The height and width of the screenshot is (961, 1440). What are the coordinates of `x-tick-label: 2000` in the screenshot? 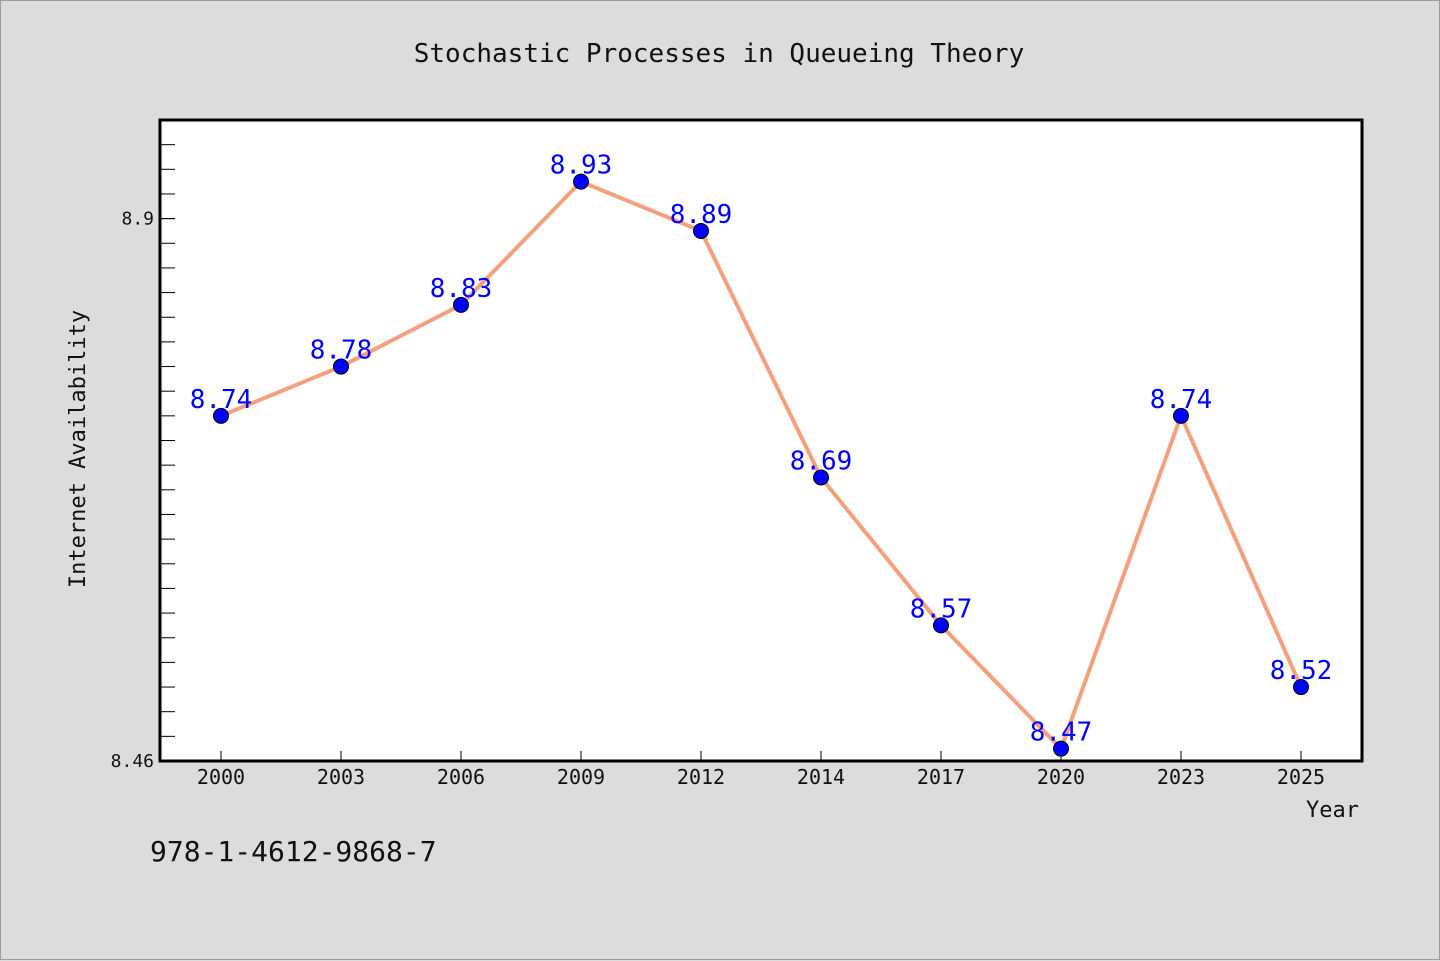 It's located at (221, 777).